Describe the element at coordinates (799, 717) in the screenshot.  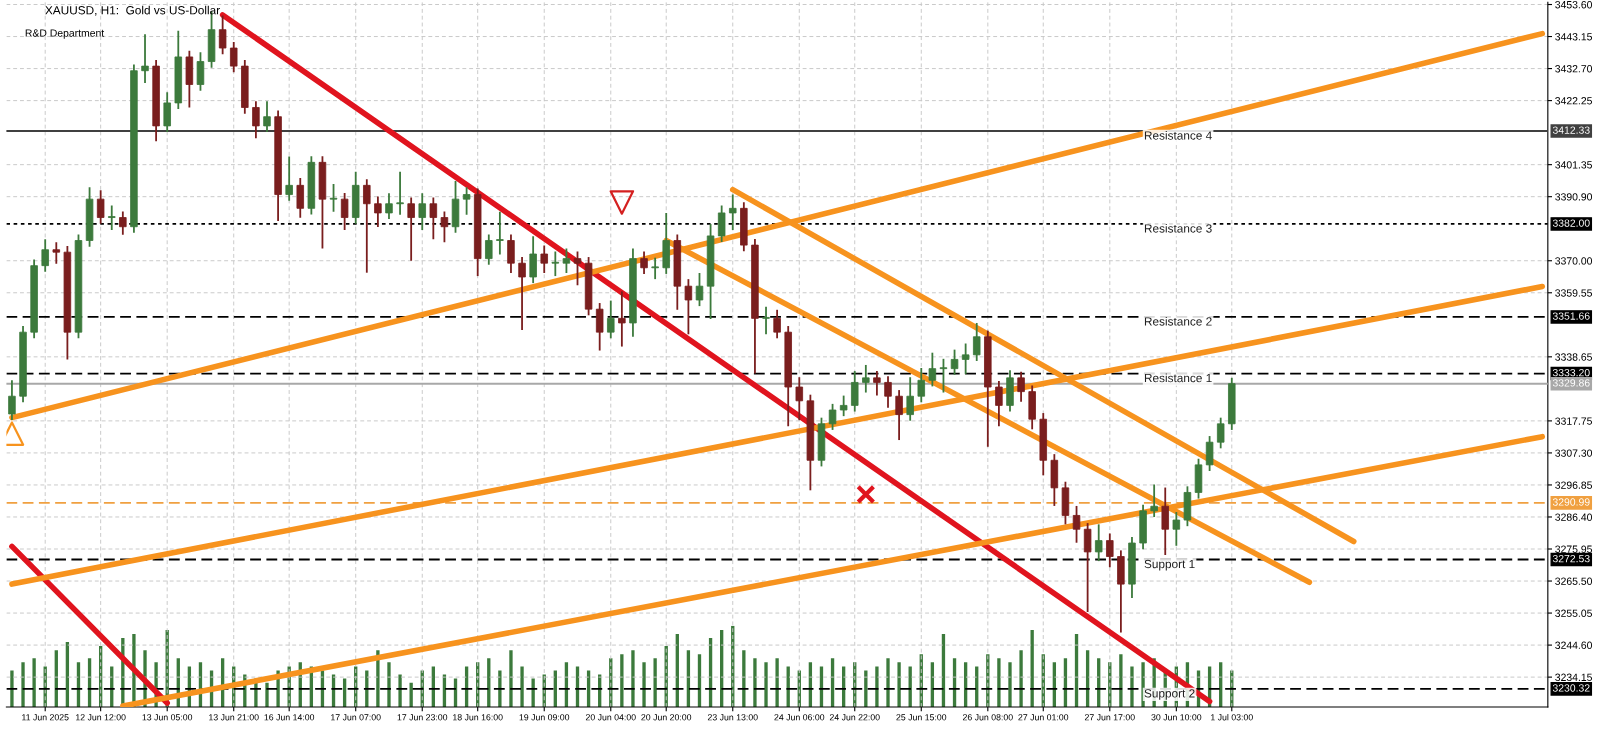
I see `x-tick-label: 24 Jun 06:00` at that location.